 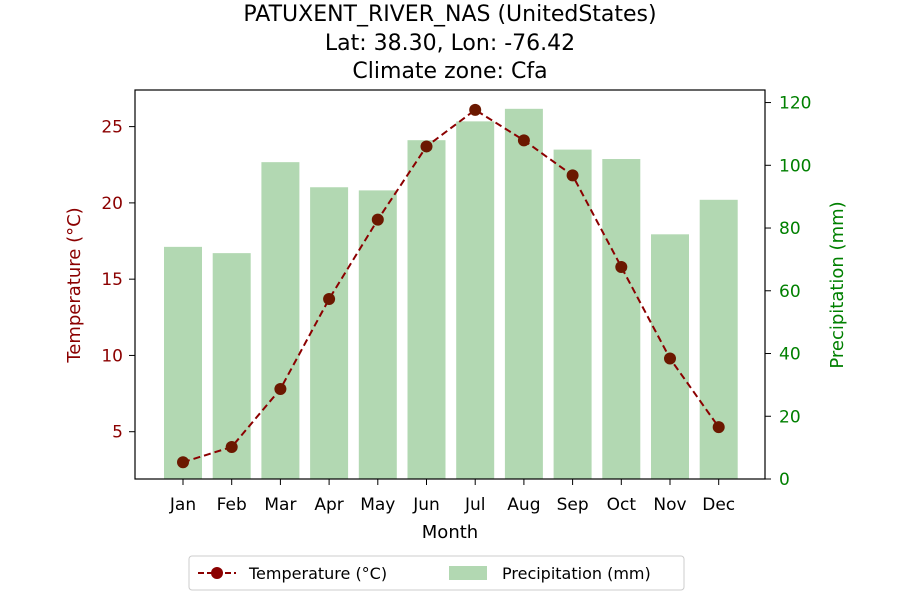 What do you see at coordinates (790, 229) in the screenshot?
I see `precipitation-tick-label-80: 80` at bounding box center [790, 229].